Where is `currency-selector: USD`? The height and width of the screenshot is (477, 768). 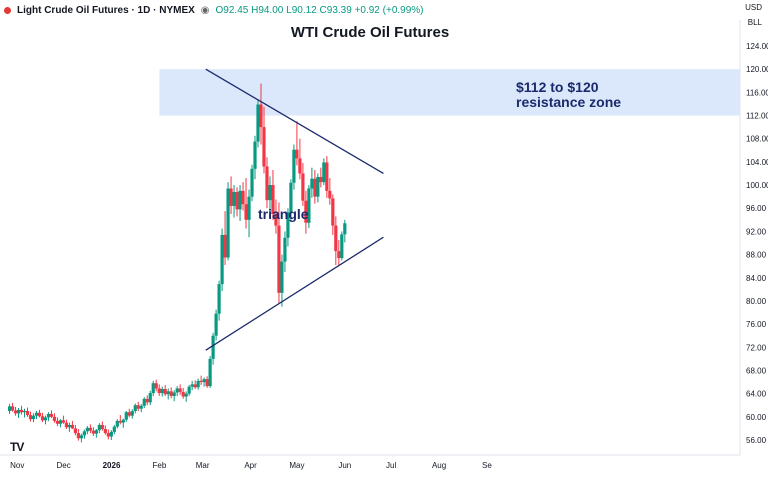 currency-selector: USD is located at coordinates (753, 7).